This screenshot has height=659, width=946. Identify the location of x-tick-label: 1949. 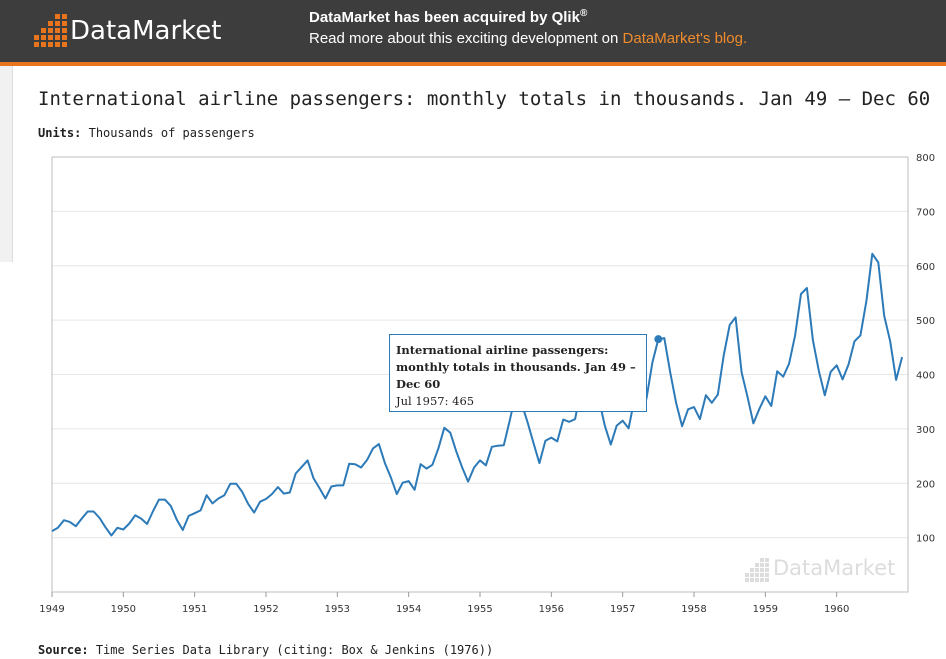
(51, 609).